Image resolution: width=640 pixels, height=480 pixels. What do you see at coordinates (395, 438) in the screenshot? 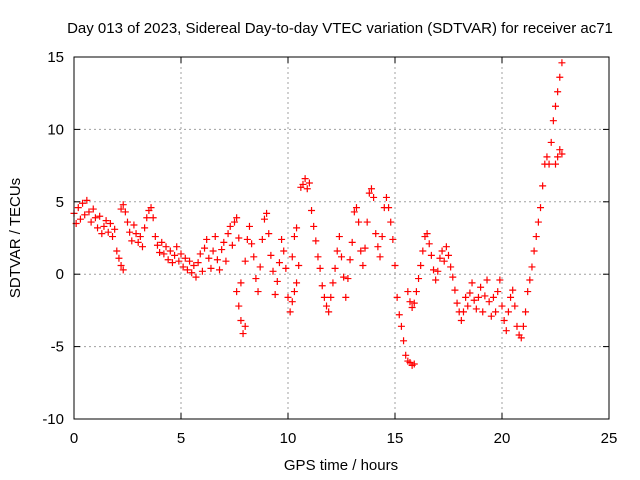
I see `x-tick-label: 15` at bounding box center [395, 438].